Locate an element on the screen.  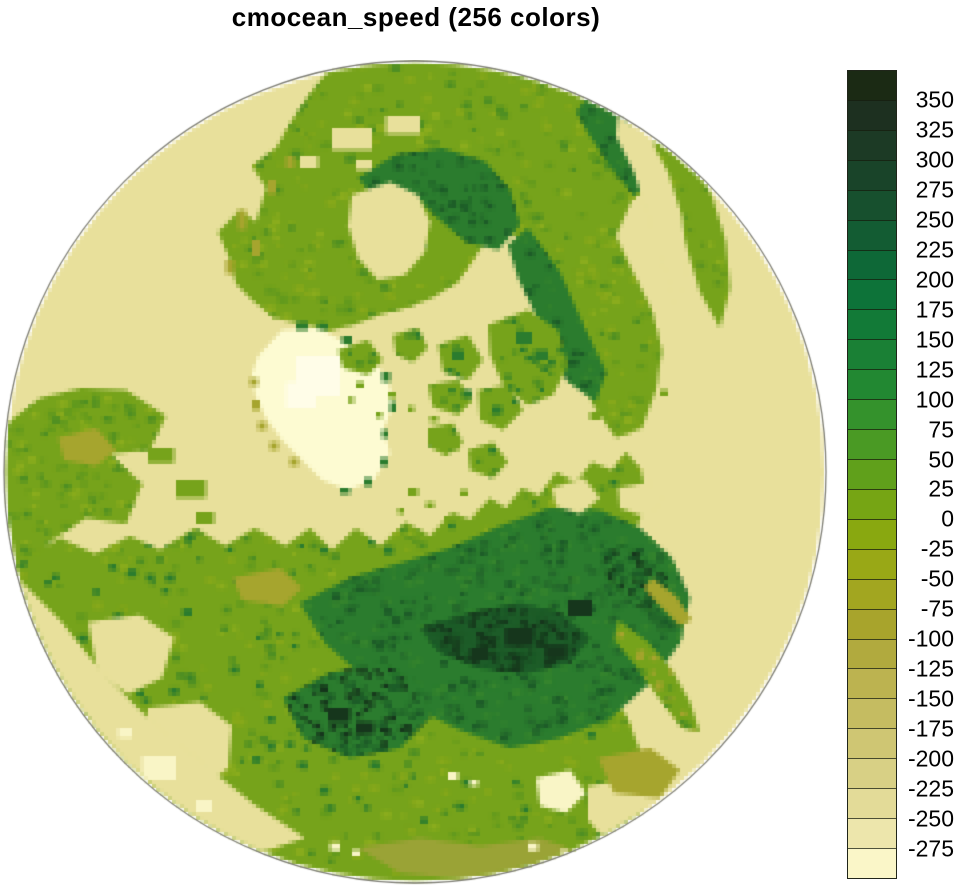
colorbar-tick-label: -25 is located at coordinates (937, 548).